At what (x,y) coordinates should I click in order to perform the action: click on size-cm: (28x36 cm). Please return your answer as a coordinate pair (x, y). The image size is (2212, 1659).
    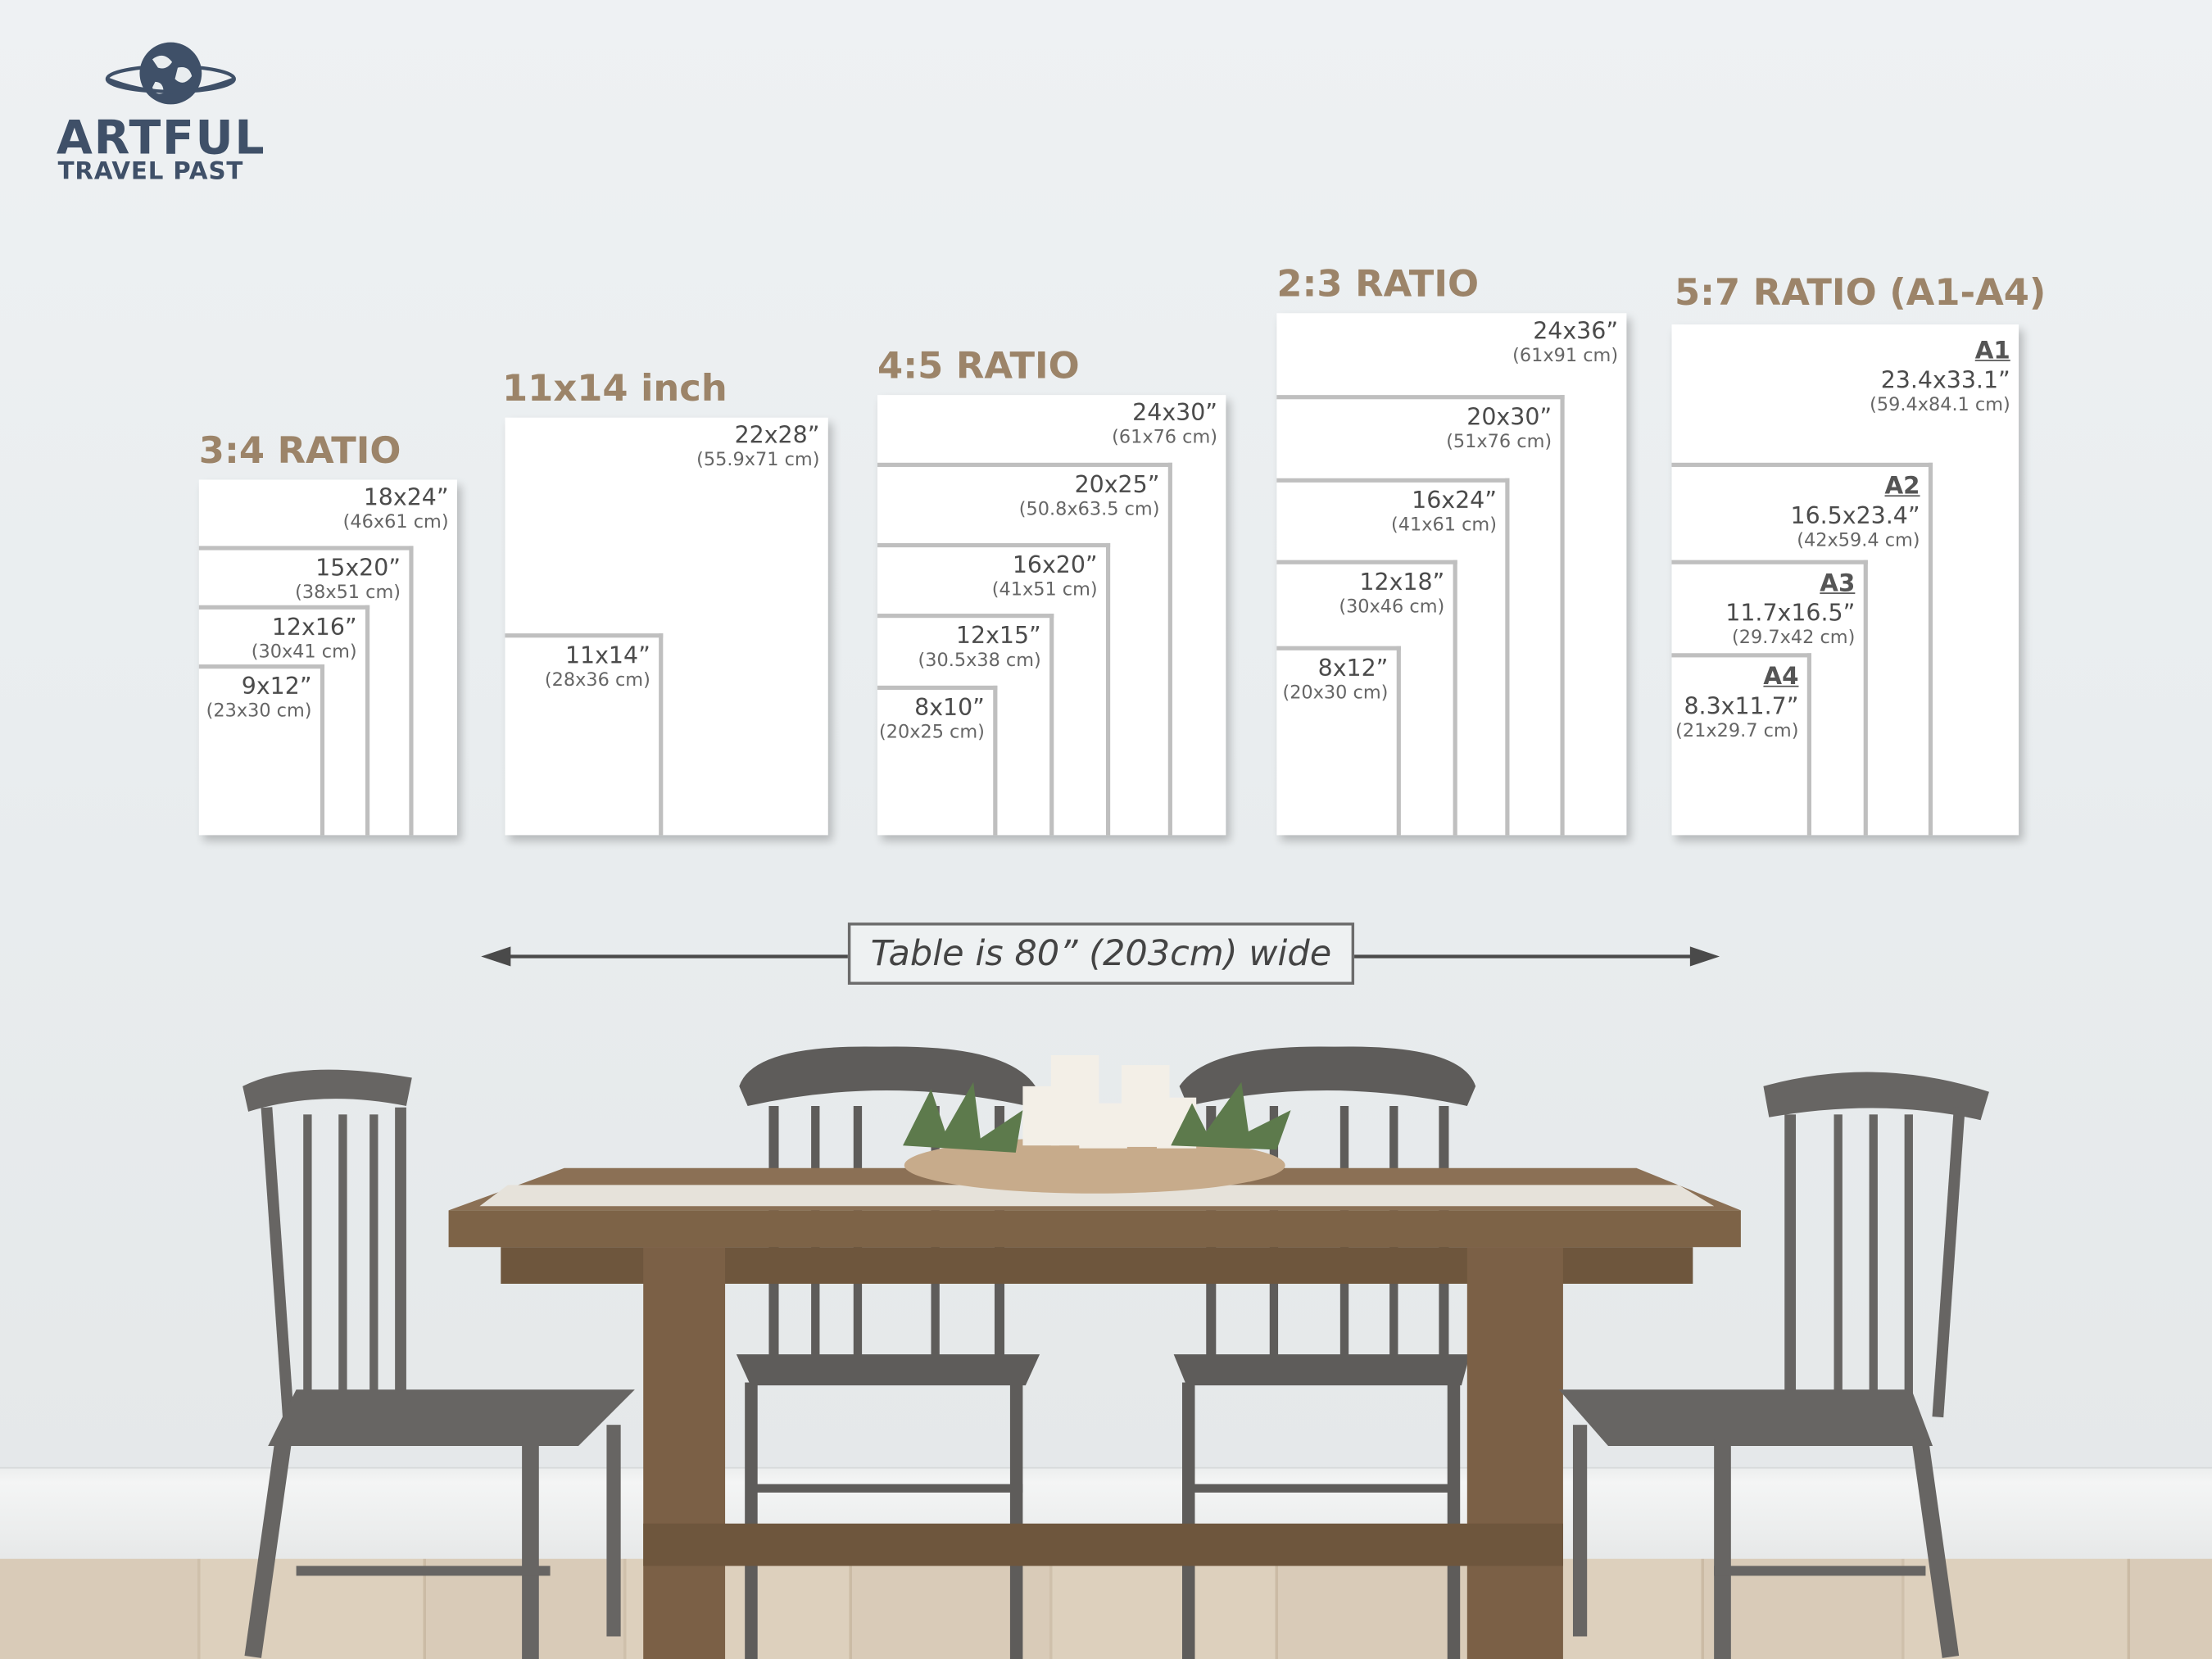
    Looking at the image, I should click on (597, 680).